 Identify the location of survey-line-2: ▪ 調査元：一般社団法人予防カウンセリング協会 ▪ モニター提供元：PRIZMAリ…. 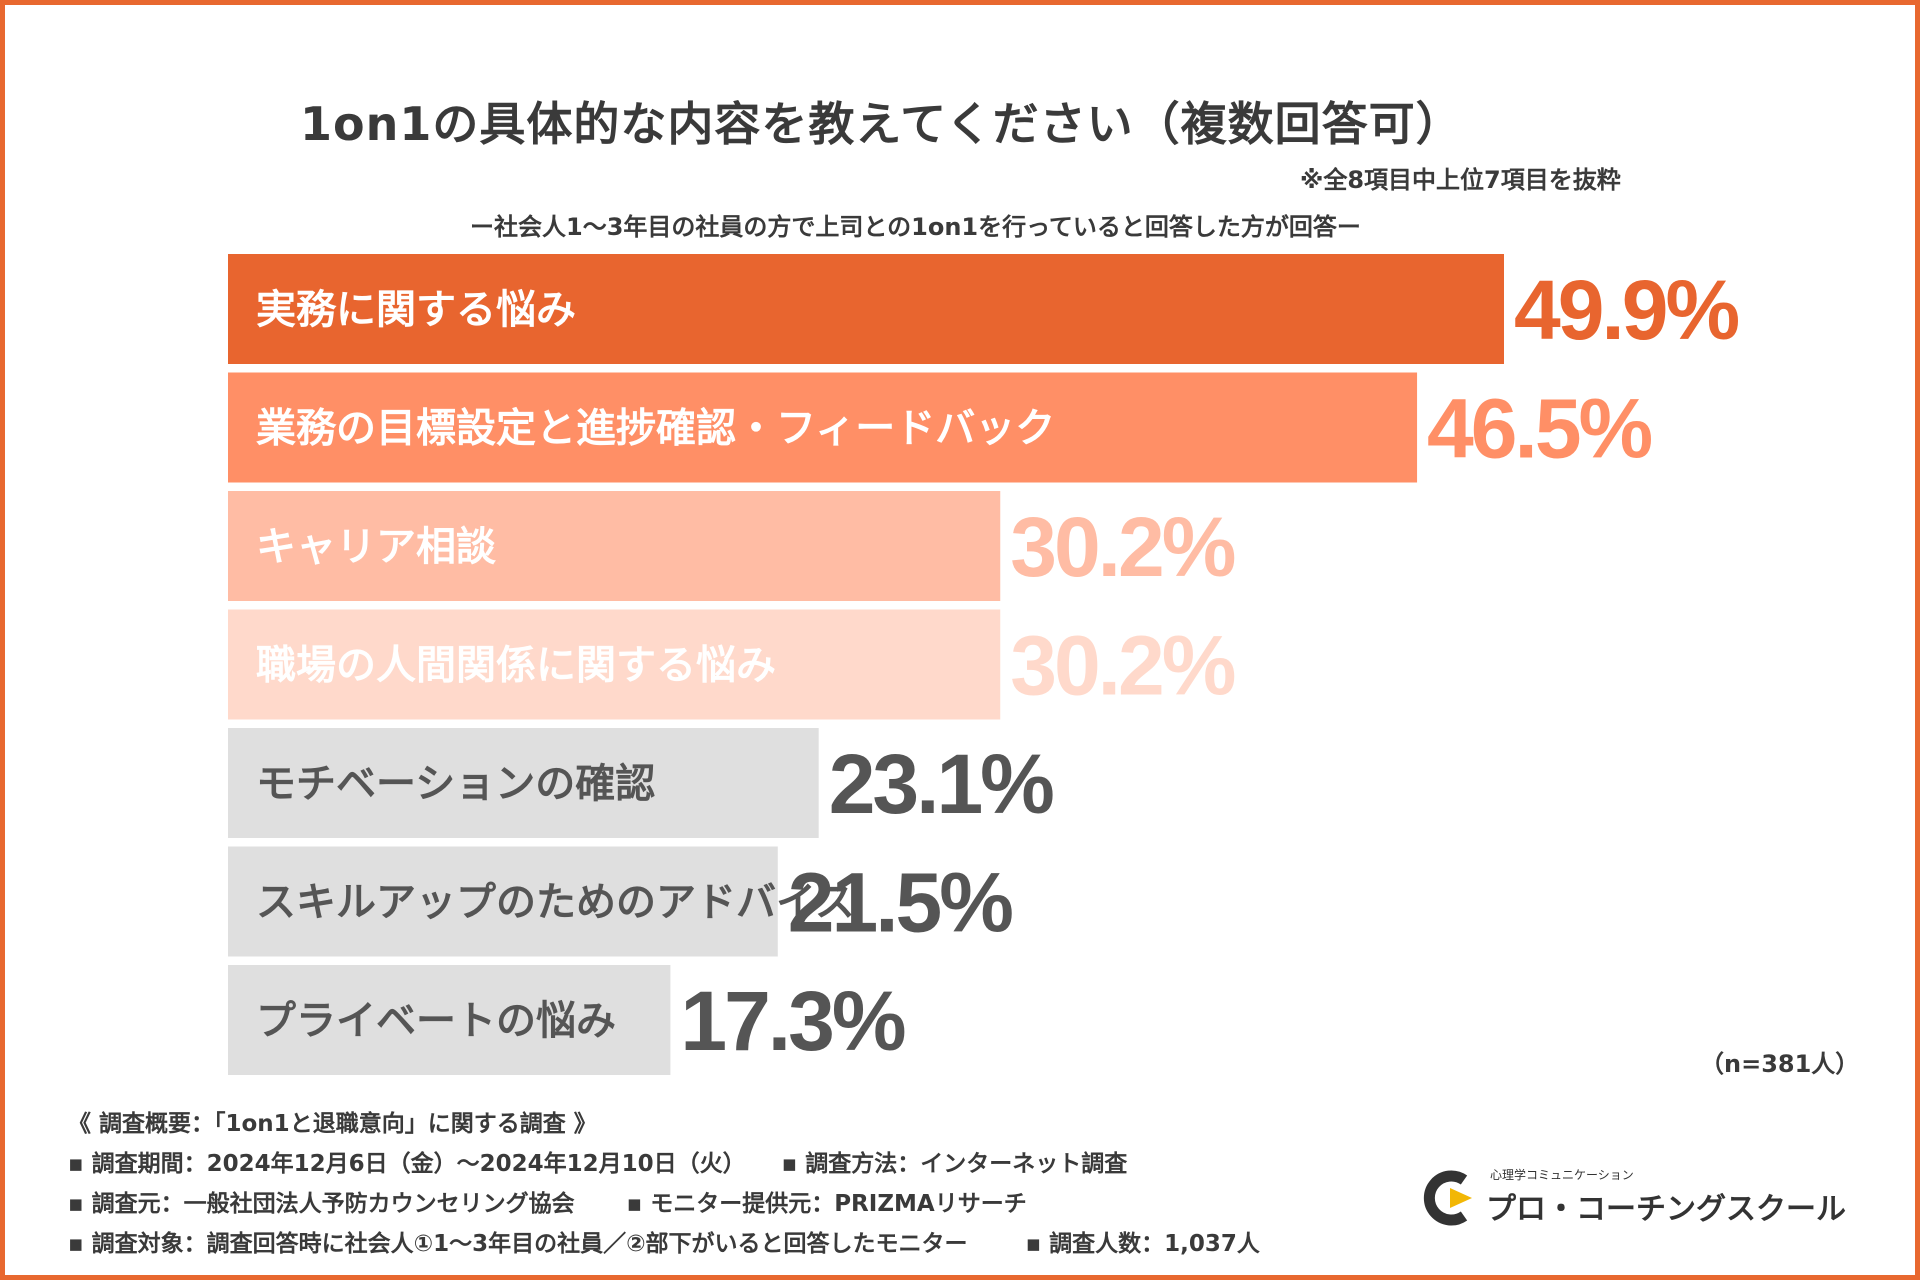
(664, 1204).